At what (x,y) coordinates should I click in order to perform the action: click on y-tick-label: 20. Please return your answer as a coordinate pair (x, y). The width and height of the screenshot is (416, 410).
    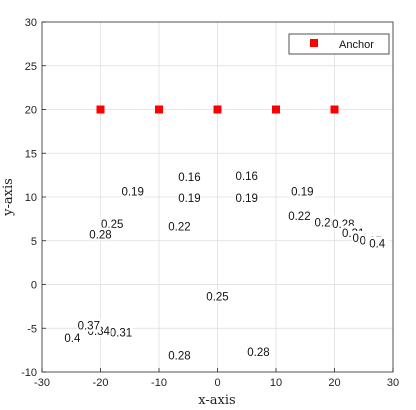
    Looking at the image, I should click on (31, 111).